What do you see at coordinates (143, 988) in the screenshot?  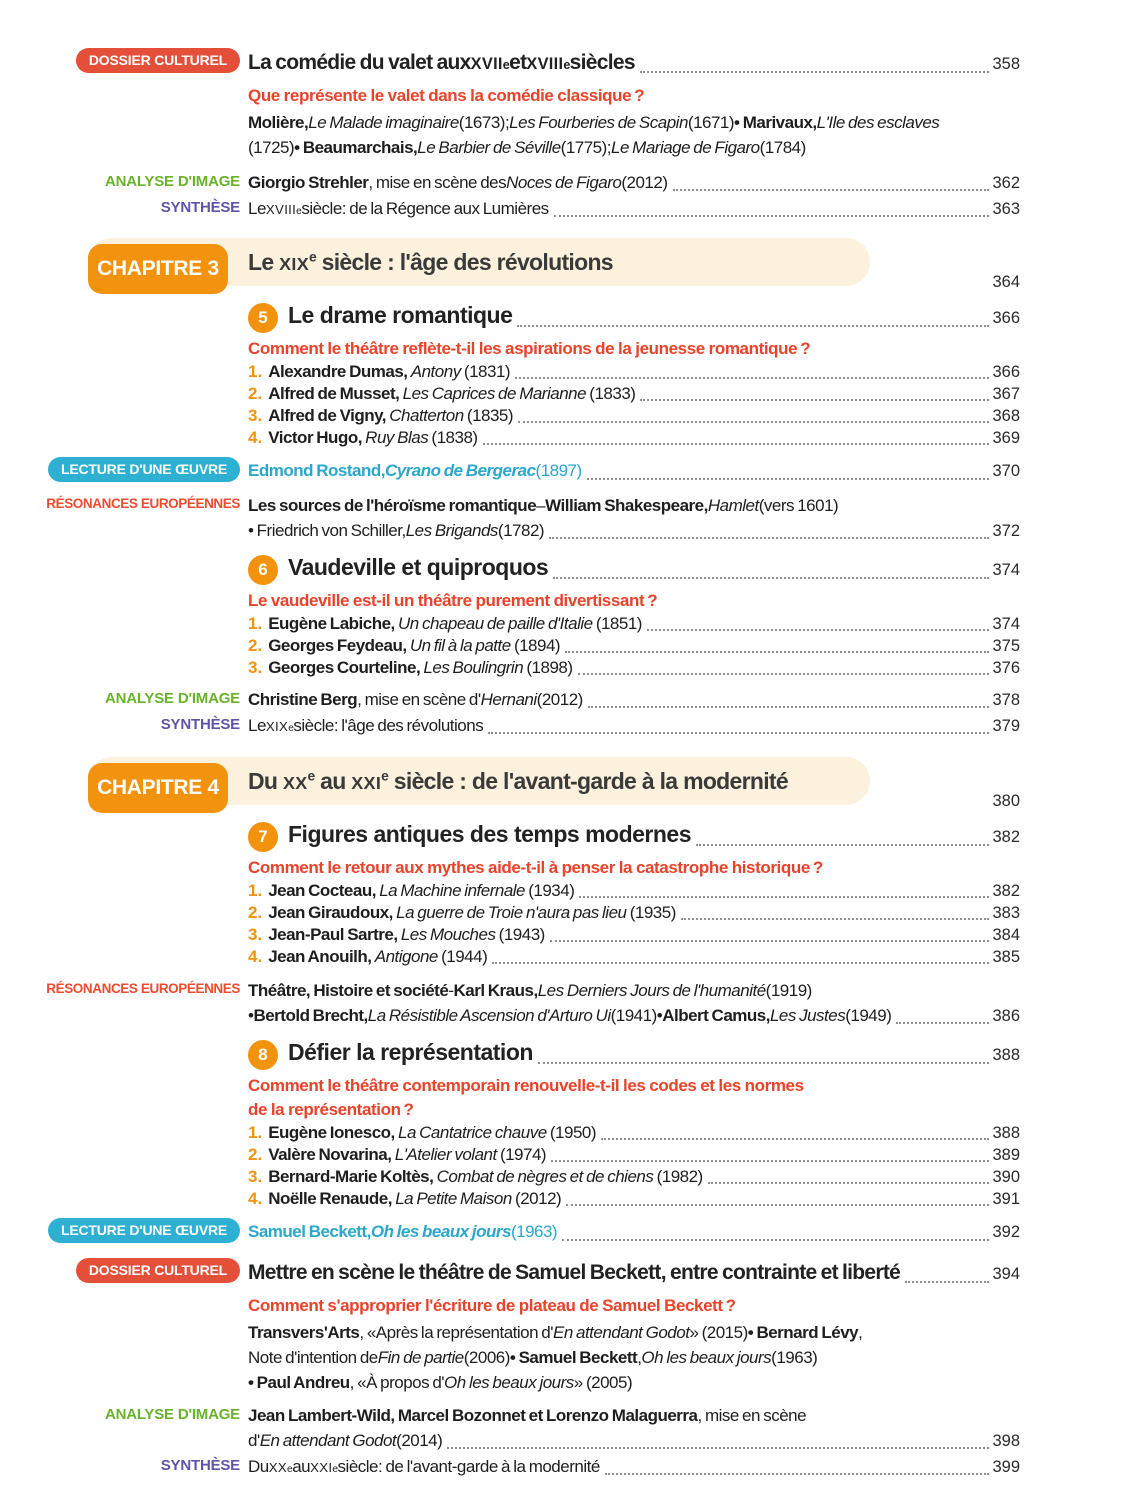 I see `resonances-europeennes-label: RÉSONANCES EUROPÉENNES` at bounding box center [143, 988].